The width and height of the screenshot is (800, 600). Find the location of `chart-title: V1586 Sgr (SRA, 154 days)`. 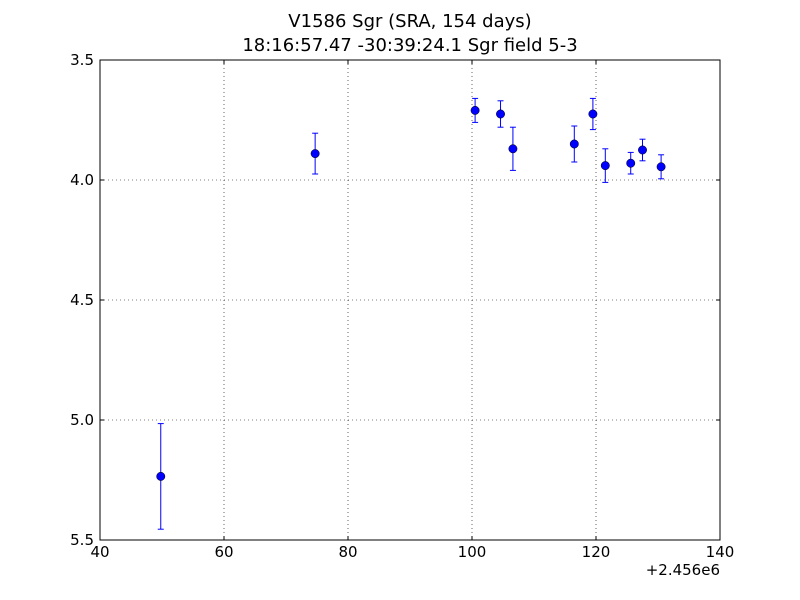

chart-title: V1586 Sgr (SRA, 154 days) is located at coordinates (410, 21).